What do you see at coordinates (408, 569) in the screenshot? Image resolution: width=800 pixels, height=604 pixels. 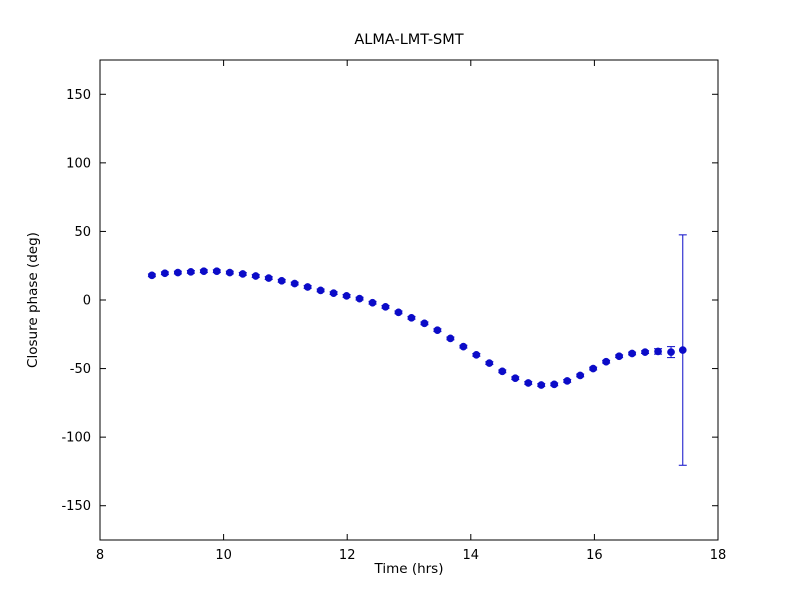 I see `x-axis-label: Time (hrs)` at bounding box center [408, 569].